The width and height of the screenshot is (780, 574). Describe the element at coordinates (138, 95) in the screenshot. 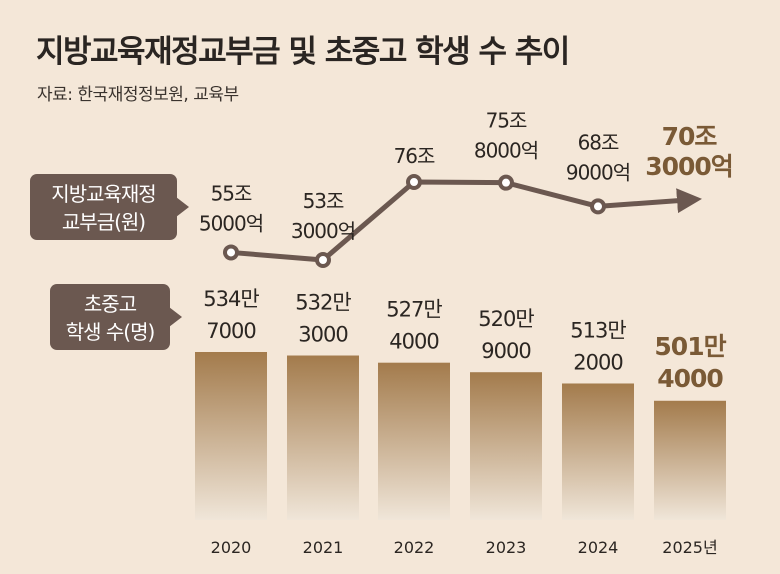

I see `chart-source: 자료: 한국재정정보원, 교육부` at that location.